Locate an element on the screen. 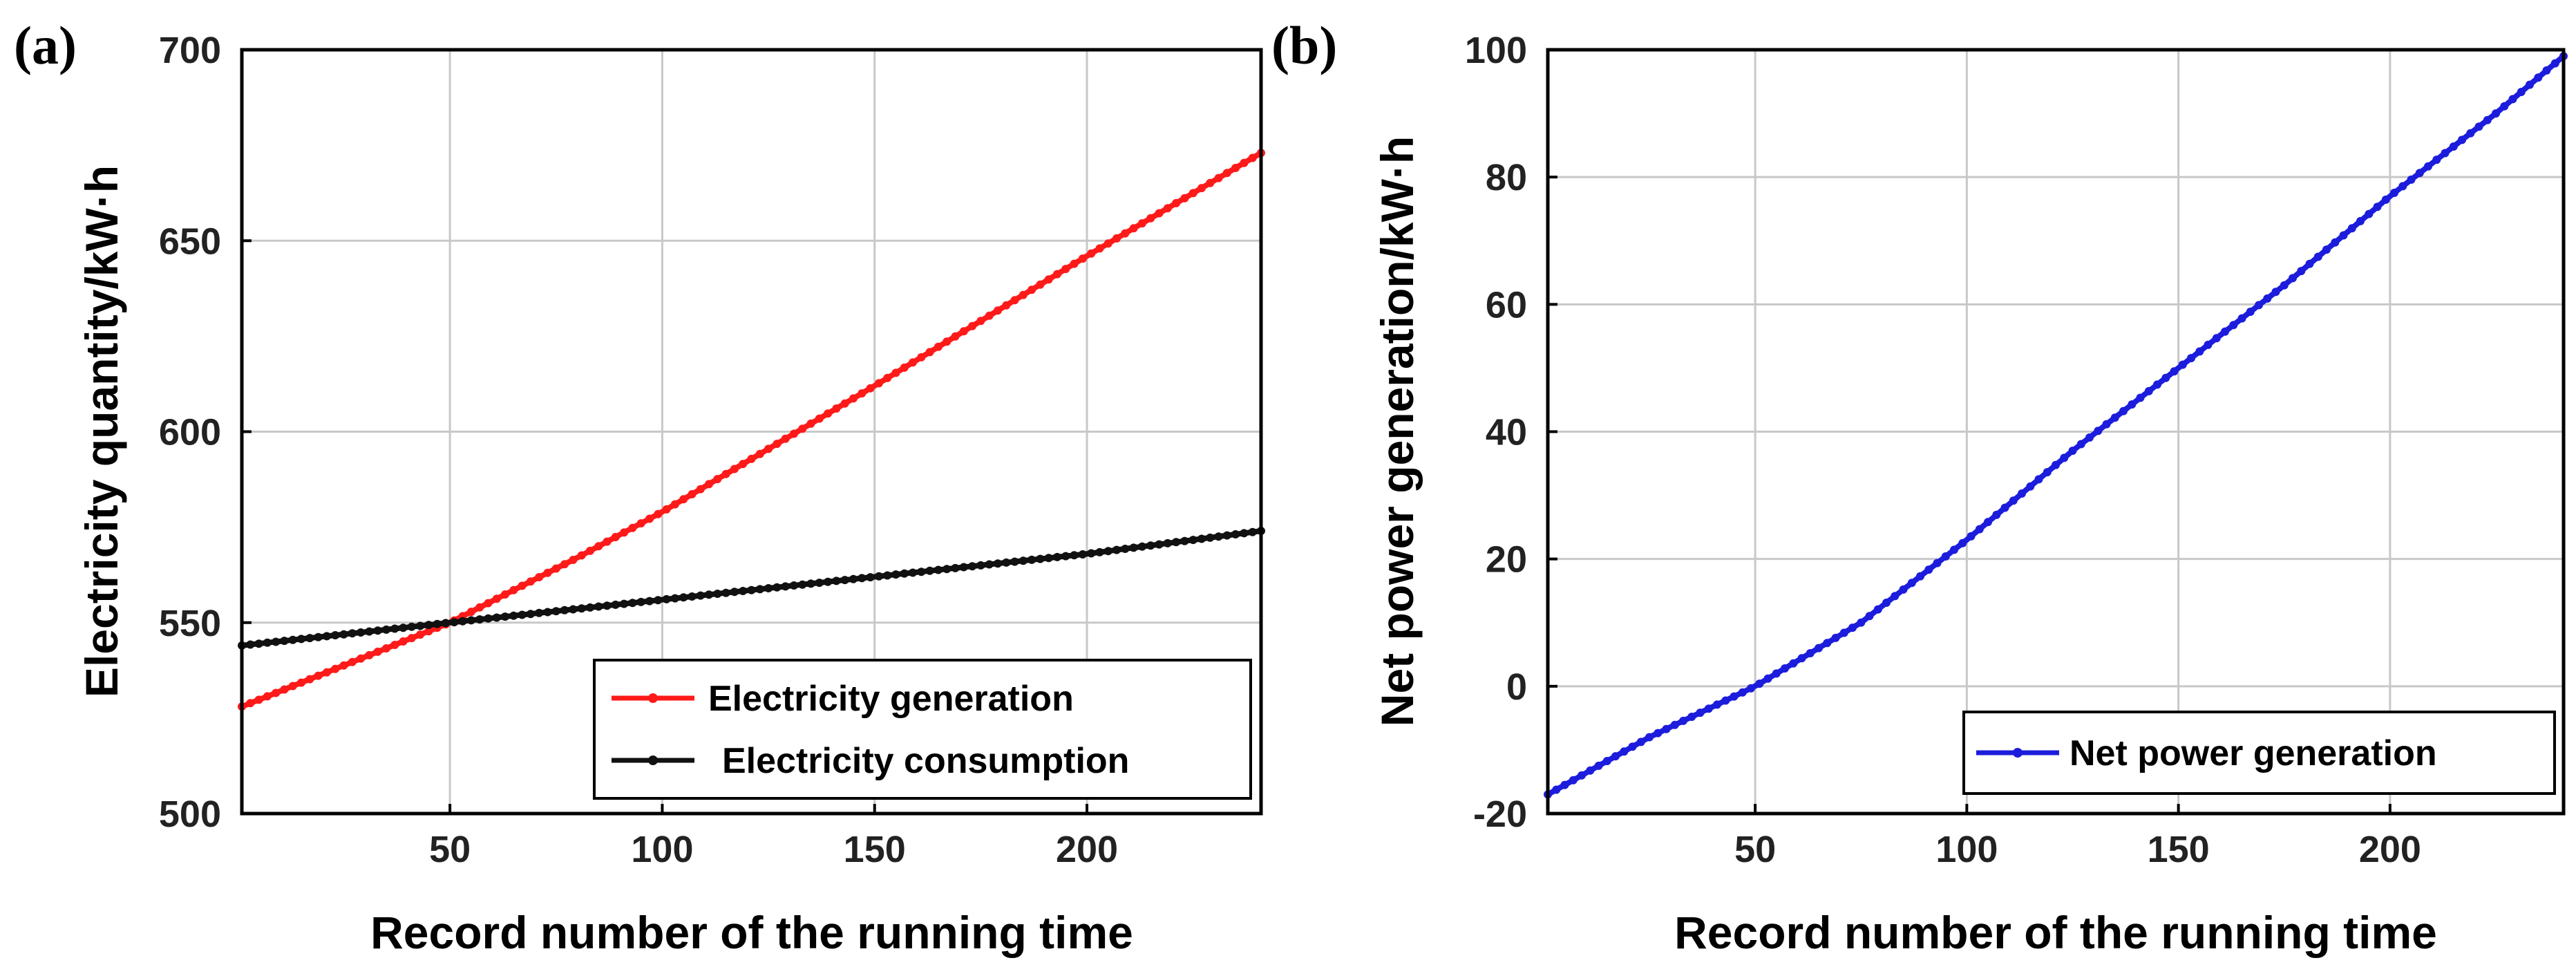 The height and width of the screenshot is (976, 2576). panel-a-y-axis-title: Electricity quantity/kW·h is located at coordinates (101, 431).